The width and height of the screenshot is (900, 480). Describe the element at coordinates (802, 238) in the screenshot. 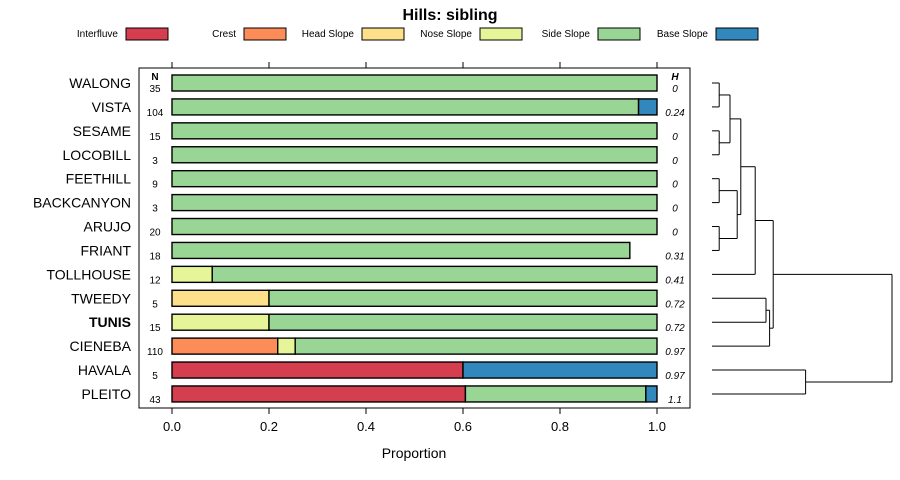

I see `dendrogram` at that location.